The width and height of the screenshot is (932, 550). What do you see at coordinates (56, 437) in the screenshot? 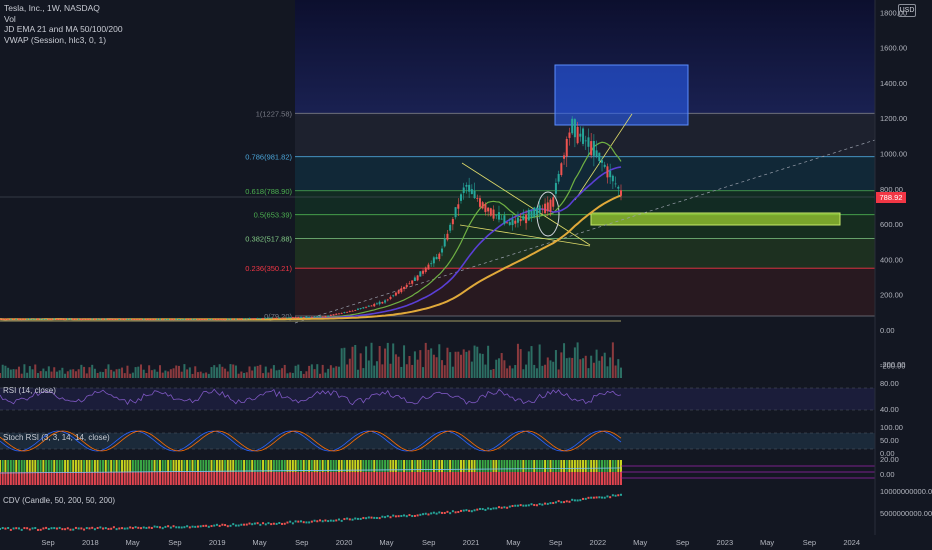
I see `stoch-label: Stoch RSI (3, 3, 14, 14, close)` at bounding box center [56, 437].